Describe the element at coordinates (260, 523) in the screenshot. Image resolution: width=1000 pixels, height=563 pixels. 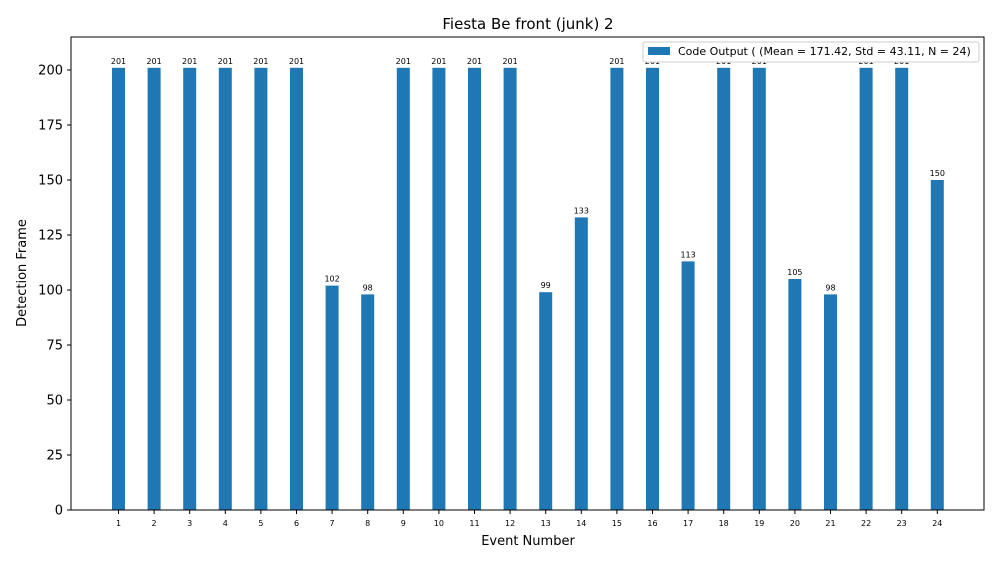
I see `x-tick-label: 5` at that location.